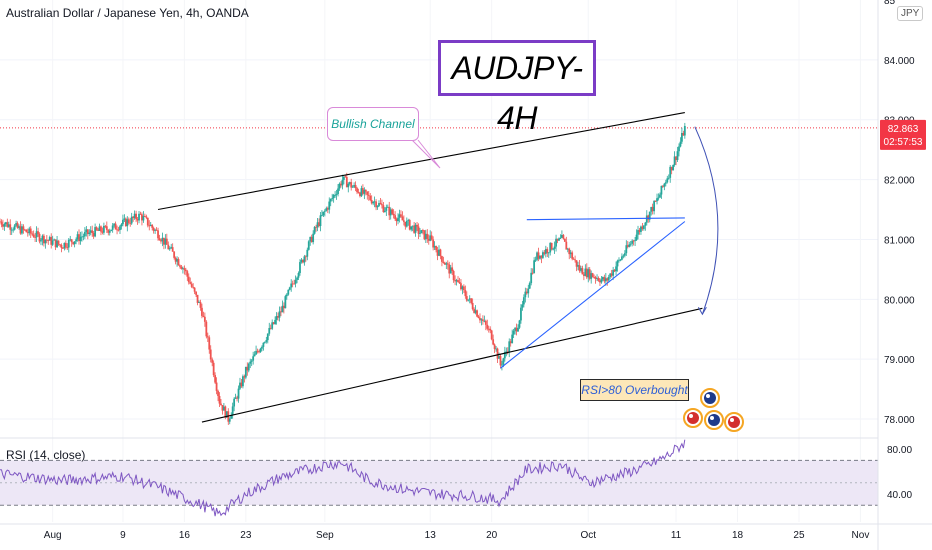 The width and height of the screenshot is (932, 550). I want to click on currency-badge: JPY, so click(910, 13).